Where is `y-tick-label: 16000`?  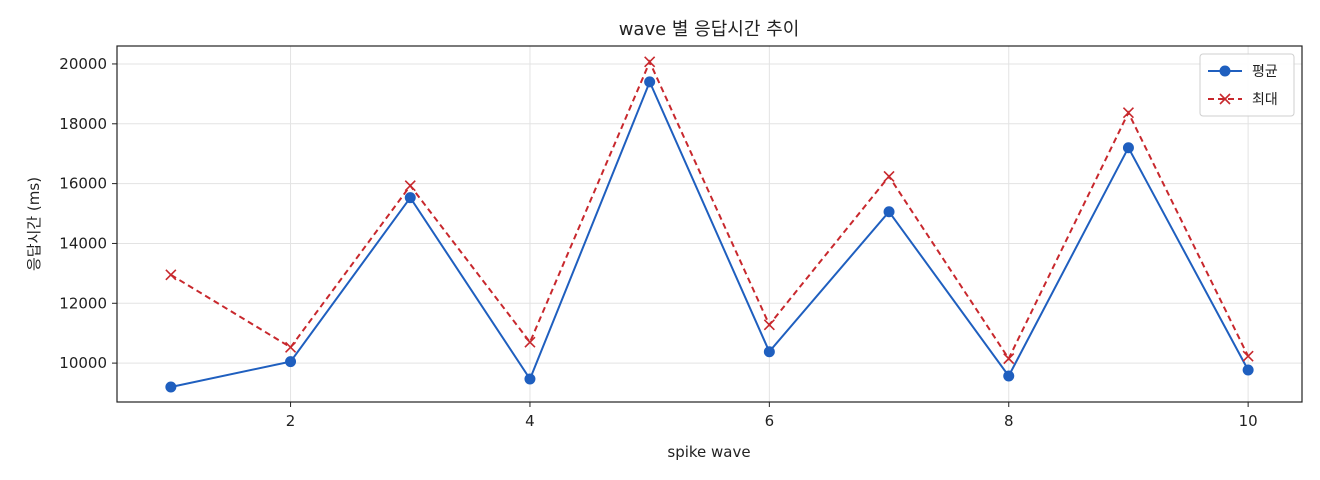
y-tick-label: 16000 is located at coordinates (83, 184).